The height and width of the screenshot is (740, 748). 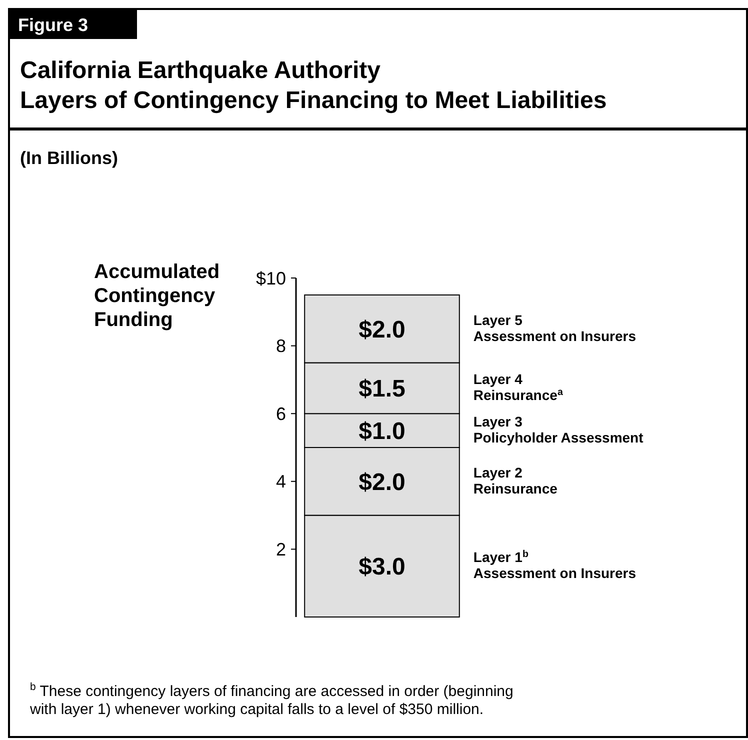 What do you see at coordinates (558, 430) in the screenshot?
I see `series-label: Layer 3 Policyholder Assessment` at bounding box center [558, 430].